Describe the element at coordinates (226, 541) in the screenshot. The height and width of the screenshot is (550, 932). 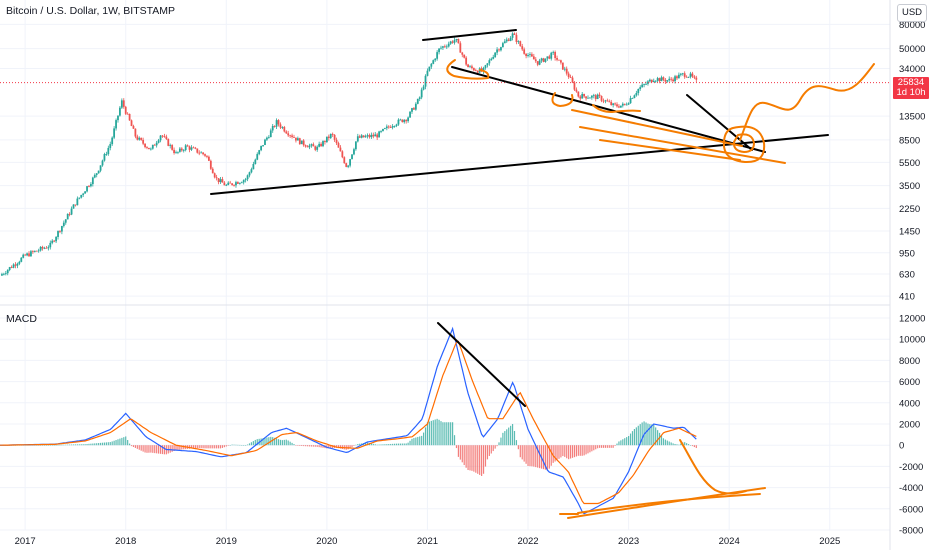
I see `time-tick-label: 2019` at that location.